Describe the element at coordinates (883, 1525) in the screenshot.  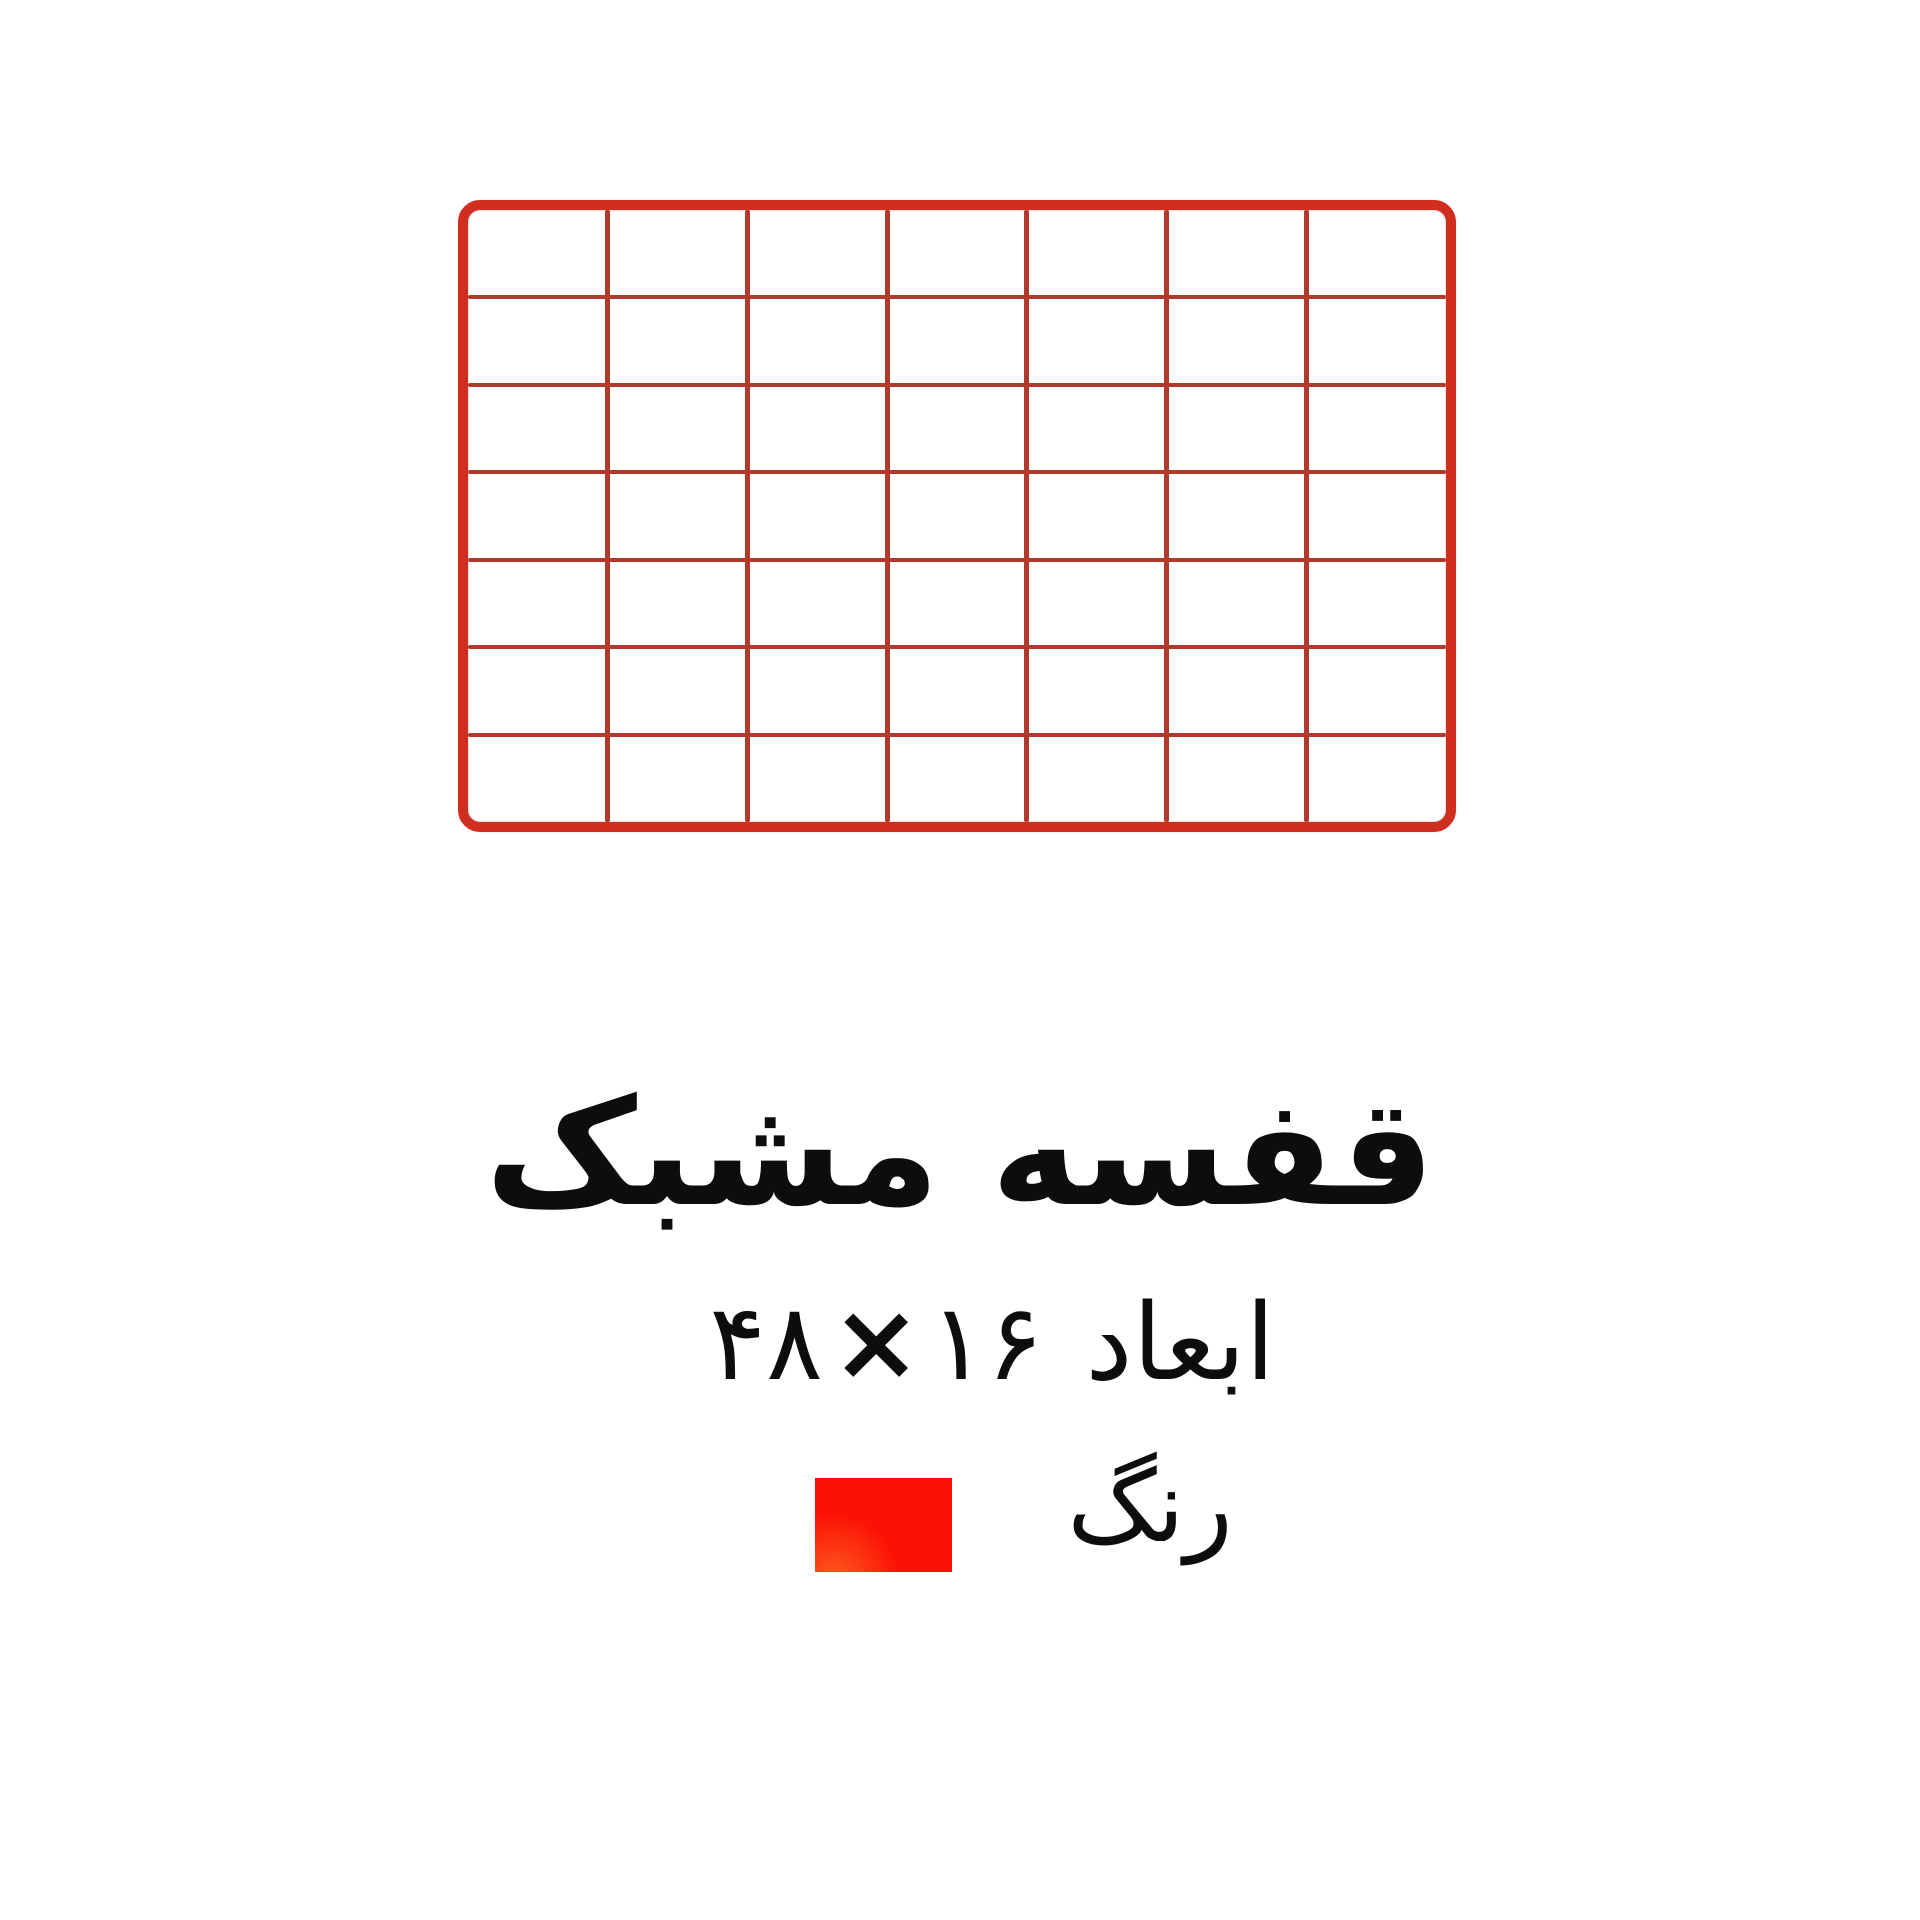
I see `color-swatch-red` at that location.